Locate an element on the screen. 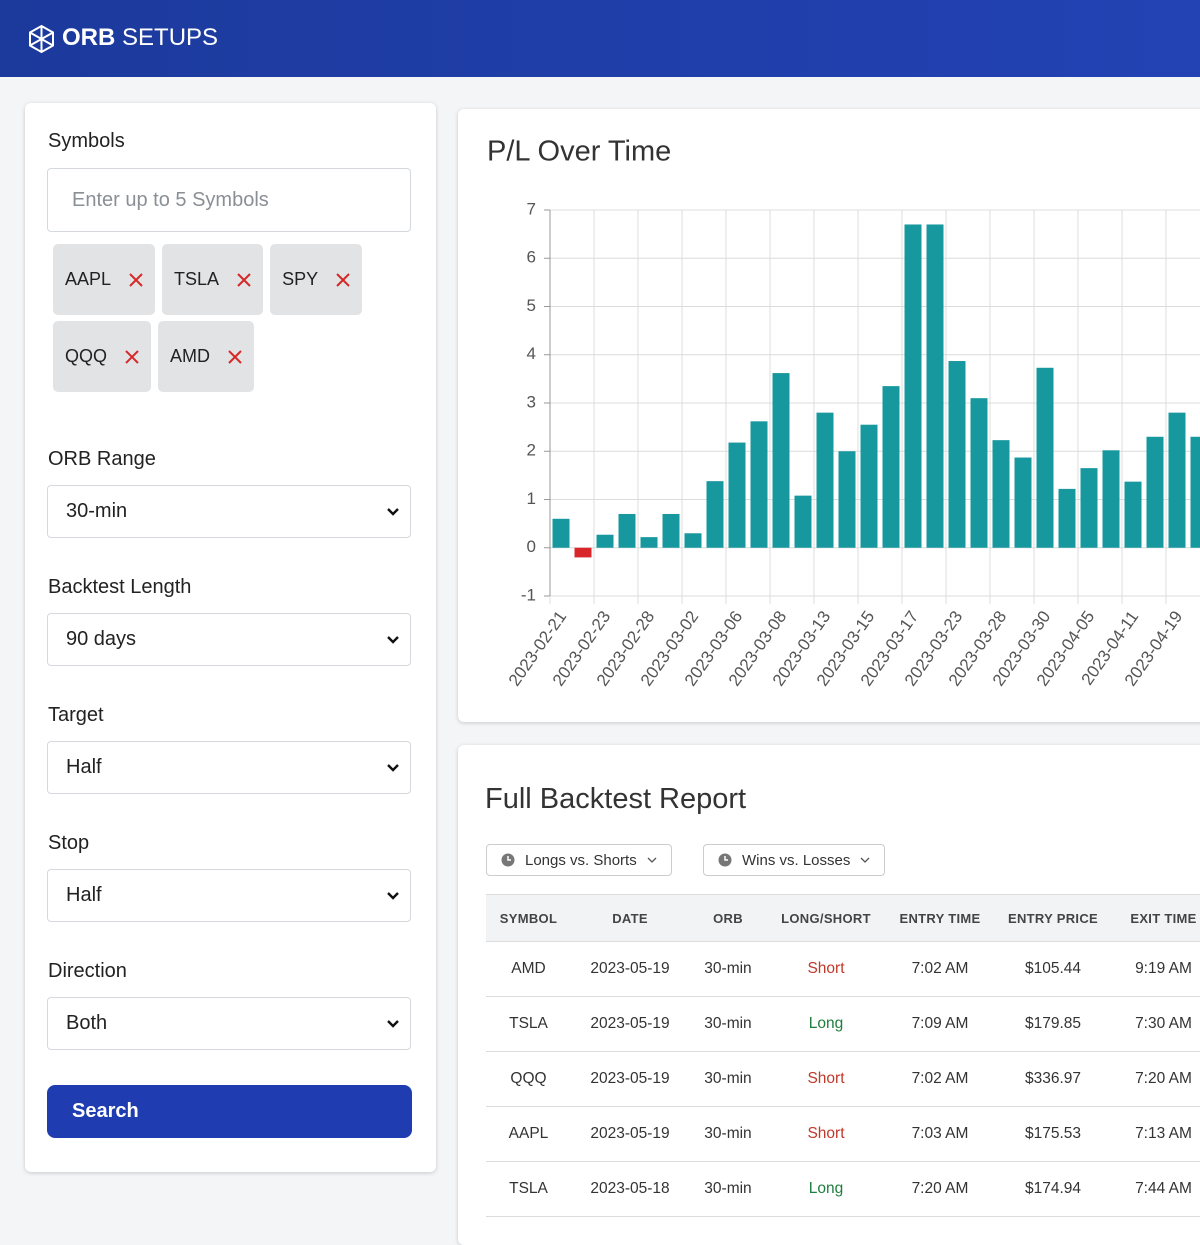 The height and width of the screenshot is (1245, 1200). table-cell: $105.44 is located at coordinates (1053, 969).